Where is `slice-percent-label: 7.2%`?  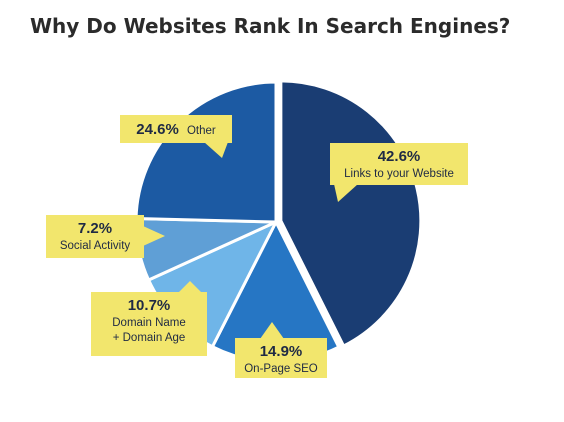 slice-percent-label: 7.2% is located at coordinates (95, 228).